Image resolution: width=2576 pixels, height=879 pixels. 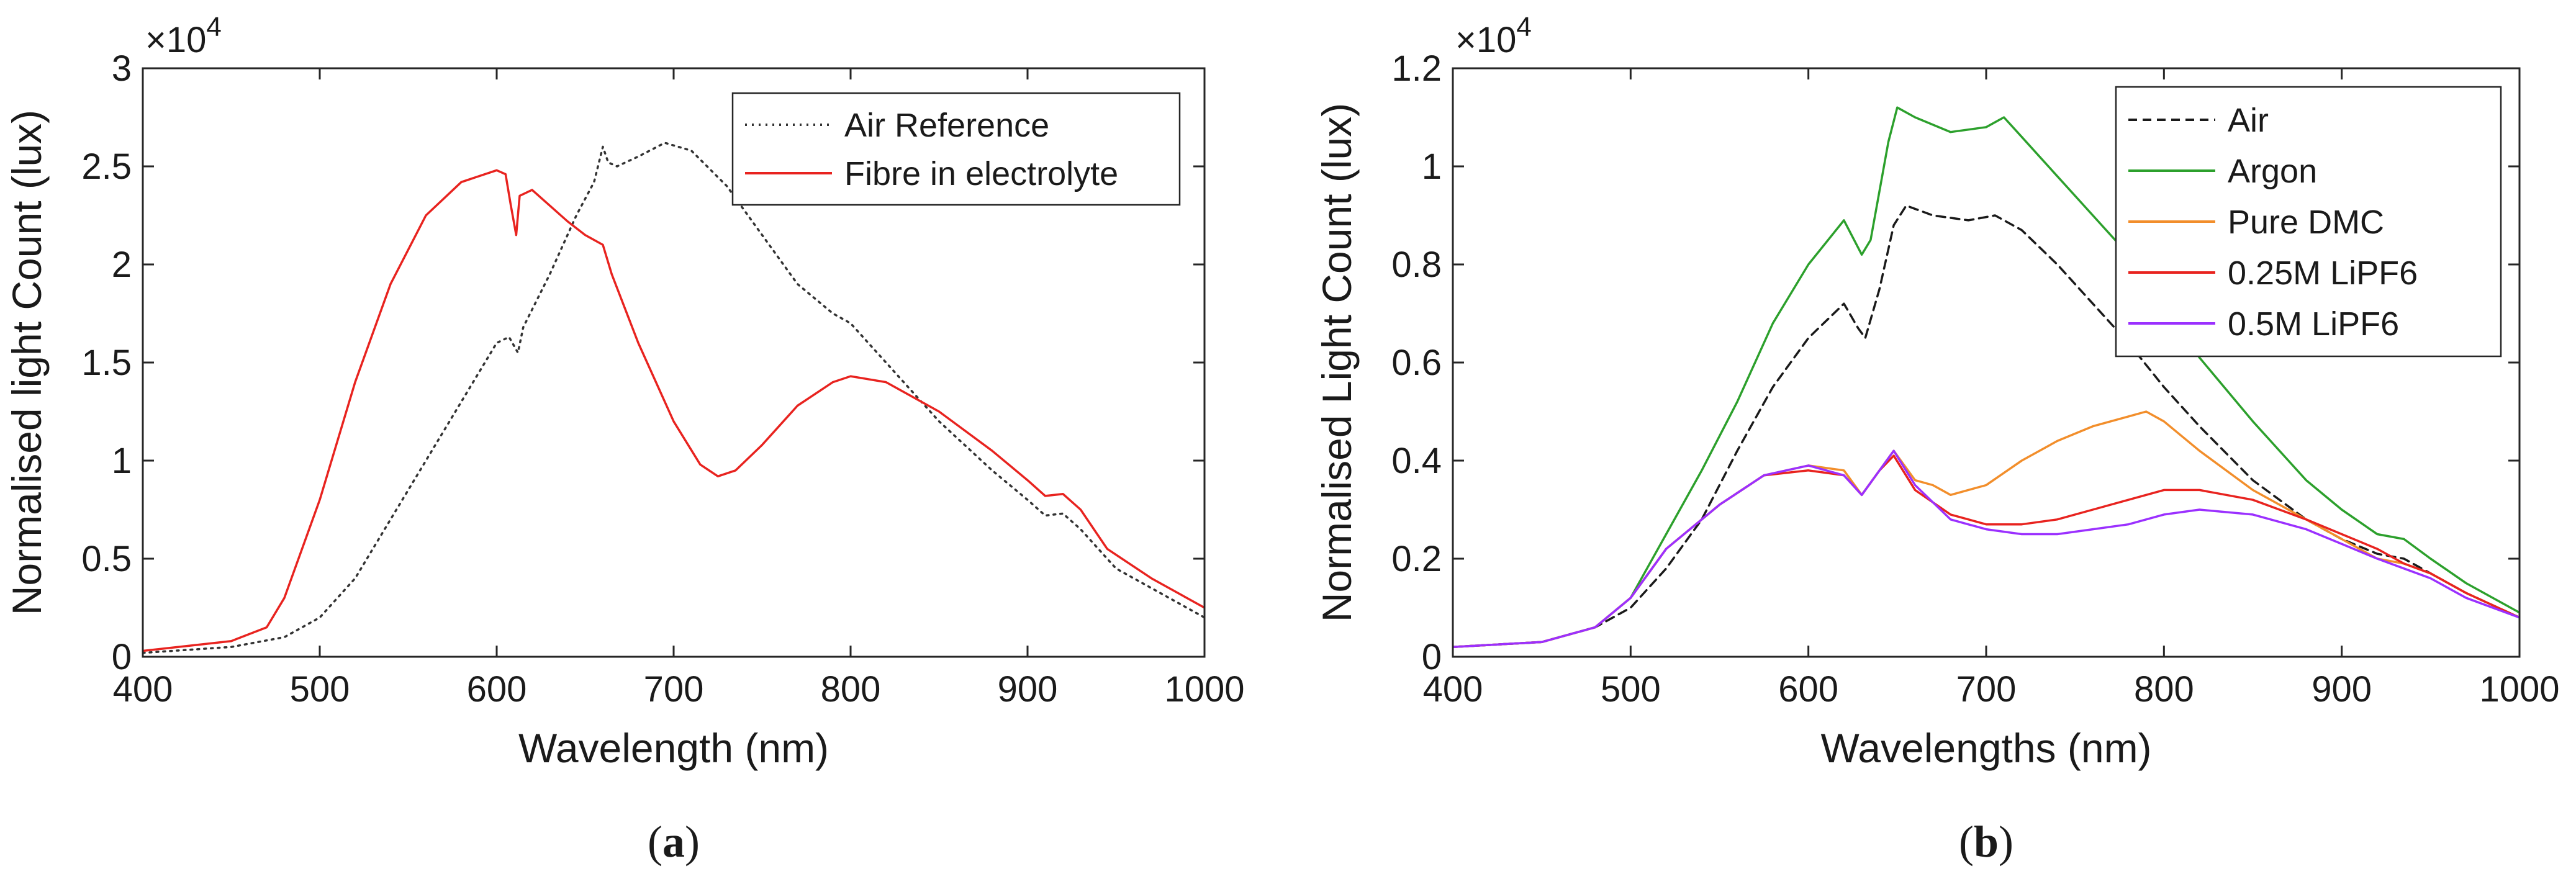 I want to click on legend-label: Fibre in electrolyte, so click(x=981, y=173).